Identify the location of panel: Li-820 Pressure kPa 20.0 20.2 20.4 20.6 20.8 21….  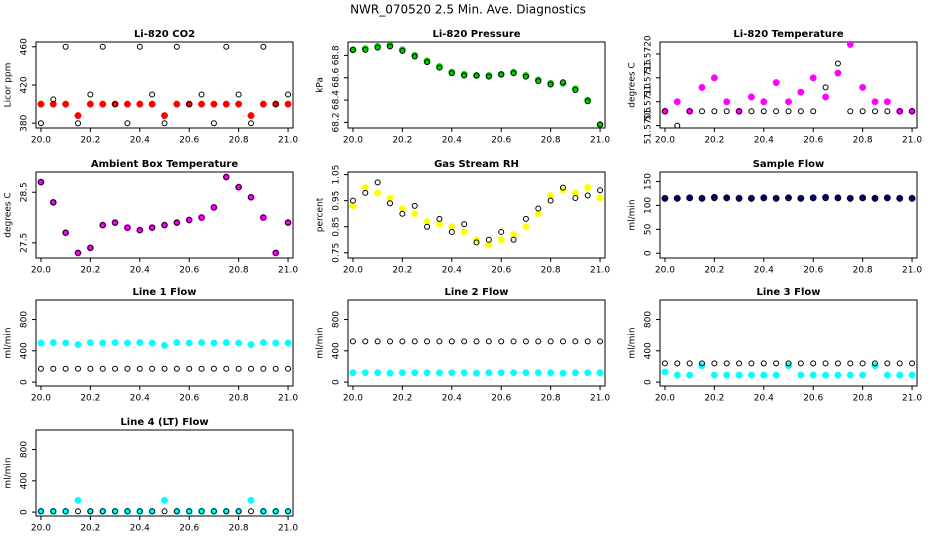
(463, 87).